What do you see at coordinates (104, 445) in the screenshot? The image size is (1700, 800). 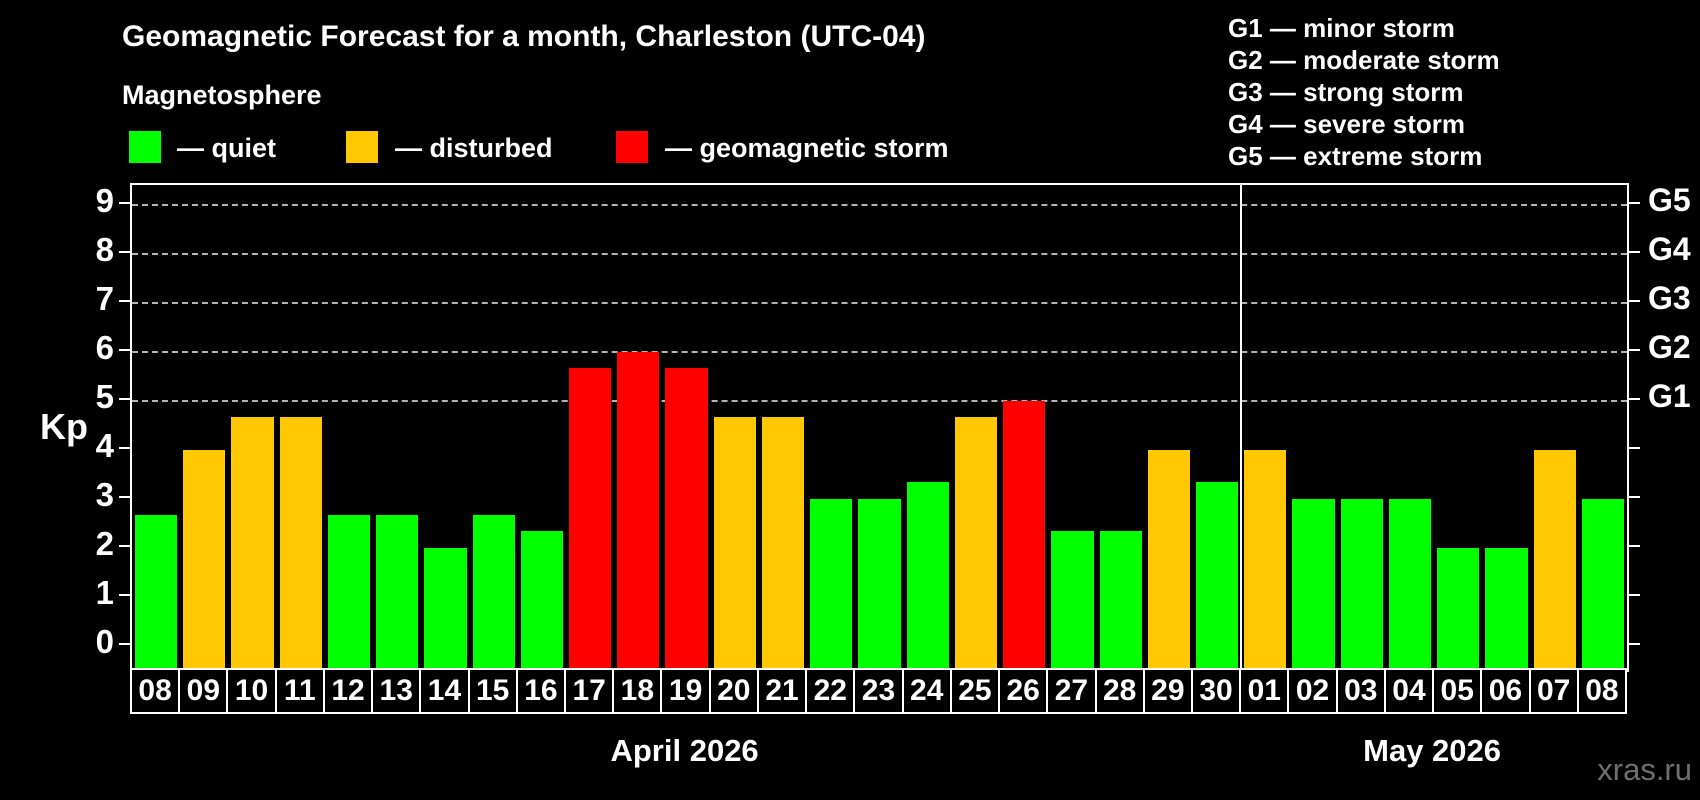 I see `y-axis-tick-label: 4` at bounding box center [104, 445].